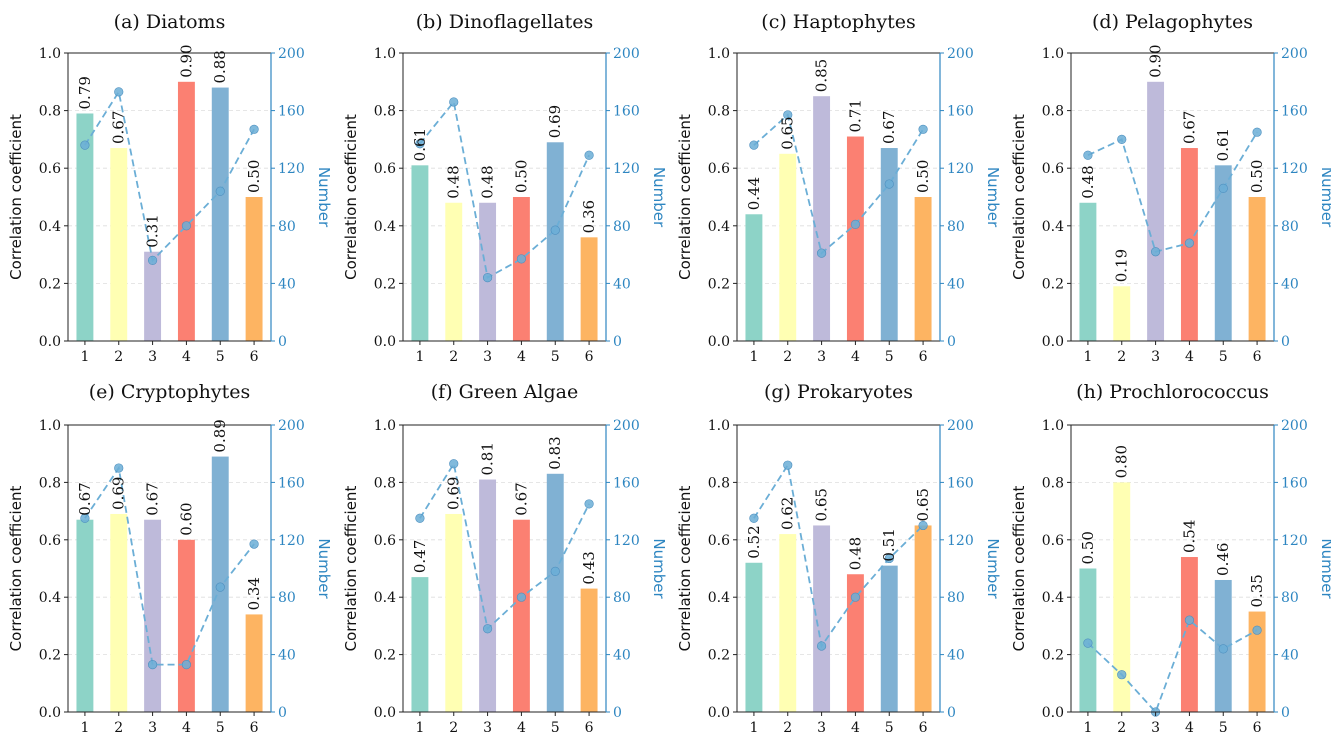  I want to click on value-label: 0.31, so click(153, 230).